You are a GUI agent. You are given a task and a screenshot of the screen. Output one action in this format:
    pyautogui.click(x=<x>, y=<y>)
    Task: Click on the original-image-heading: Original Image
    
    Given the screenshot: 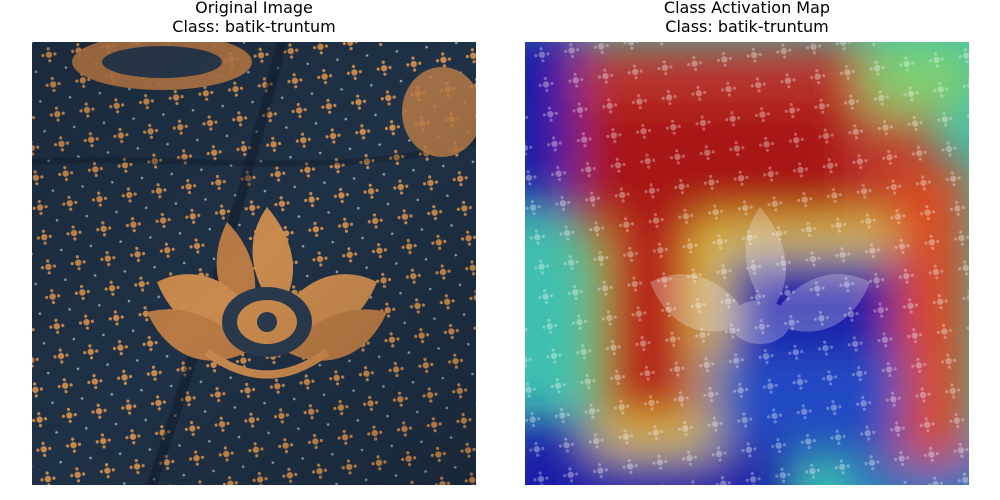 What is the action you would take?
    pyautogui.click(x=254, y=8)
    